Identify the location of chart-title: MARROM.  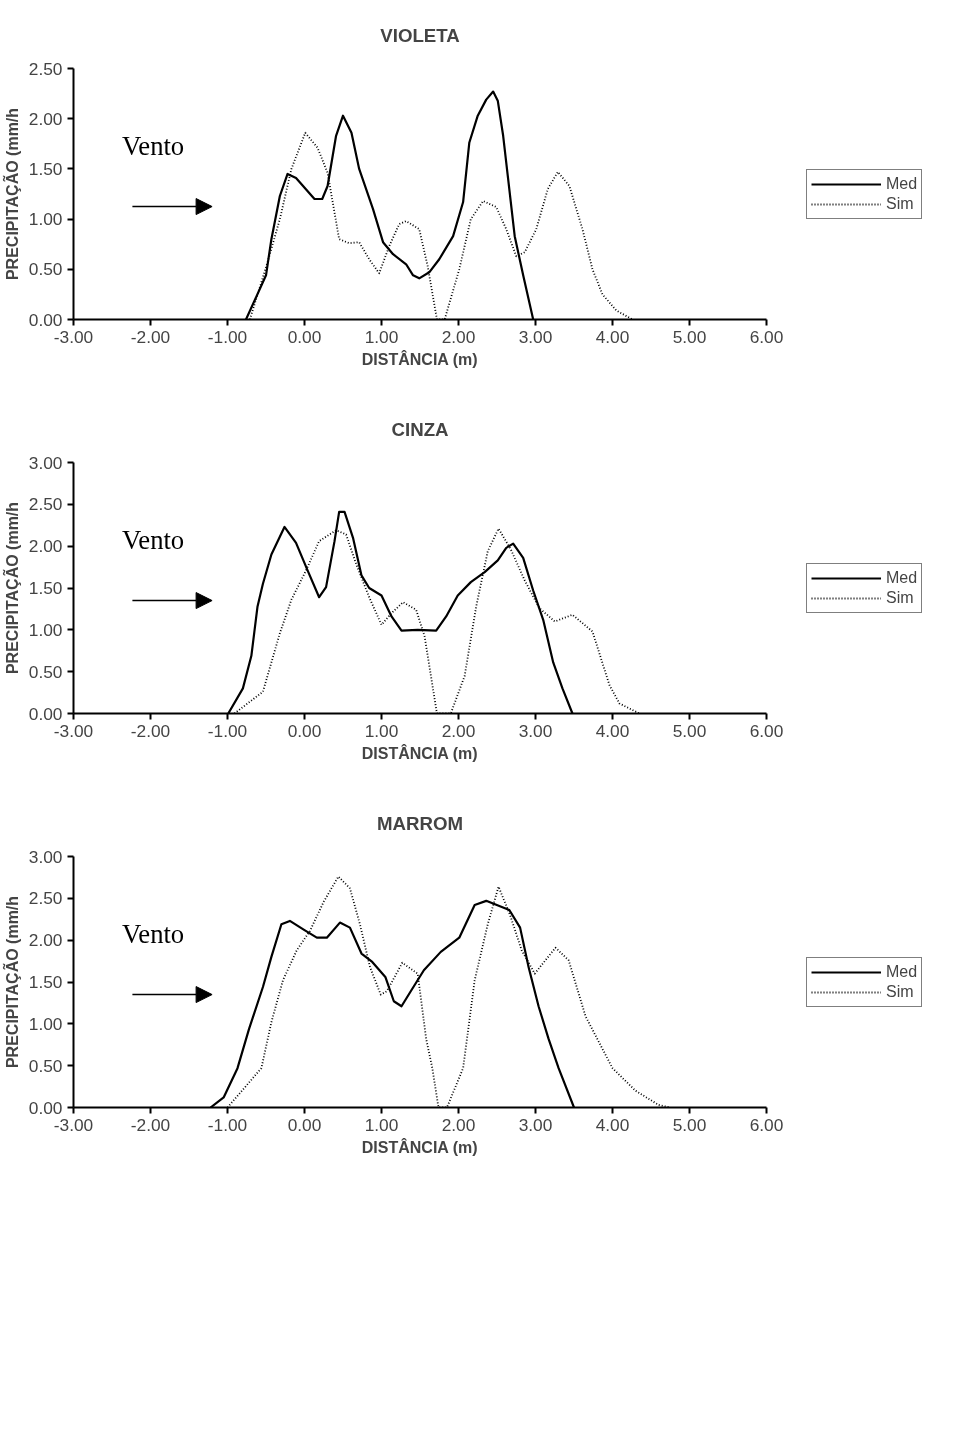
(420, 823).